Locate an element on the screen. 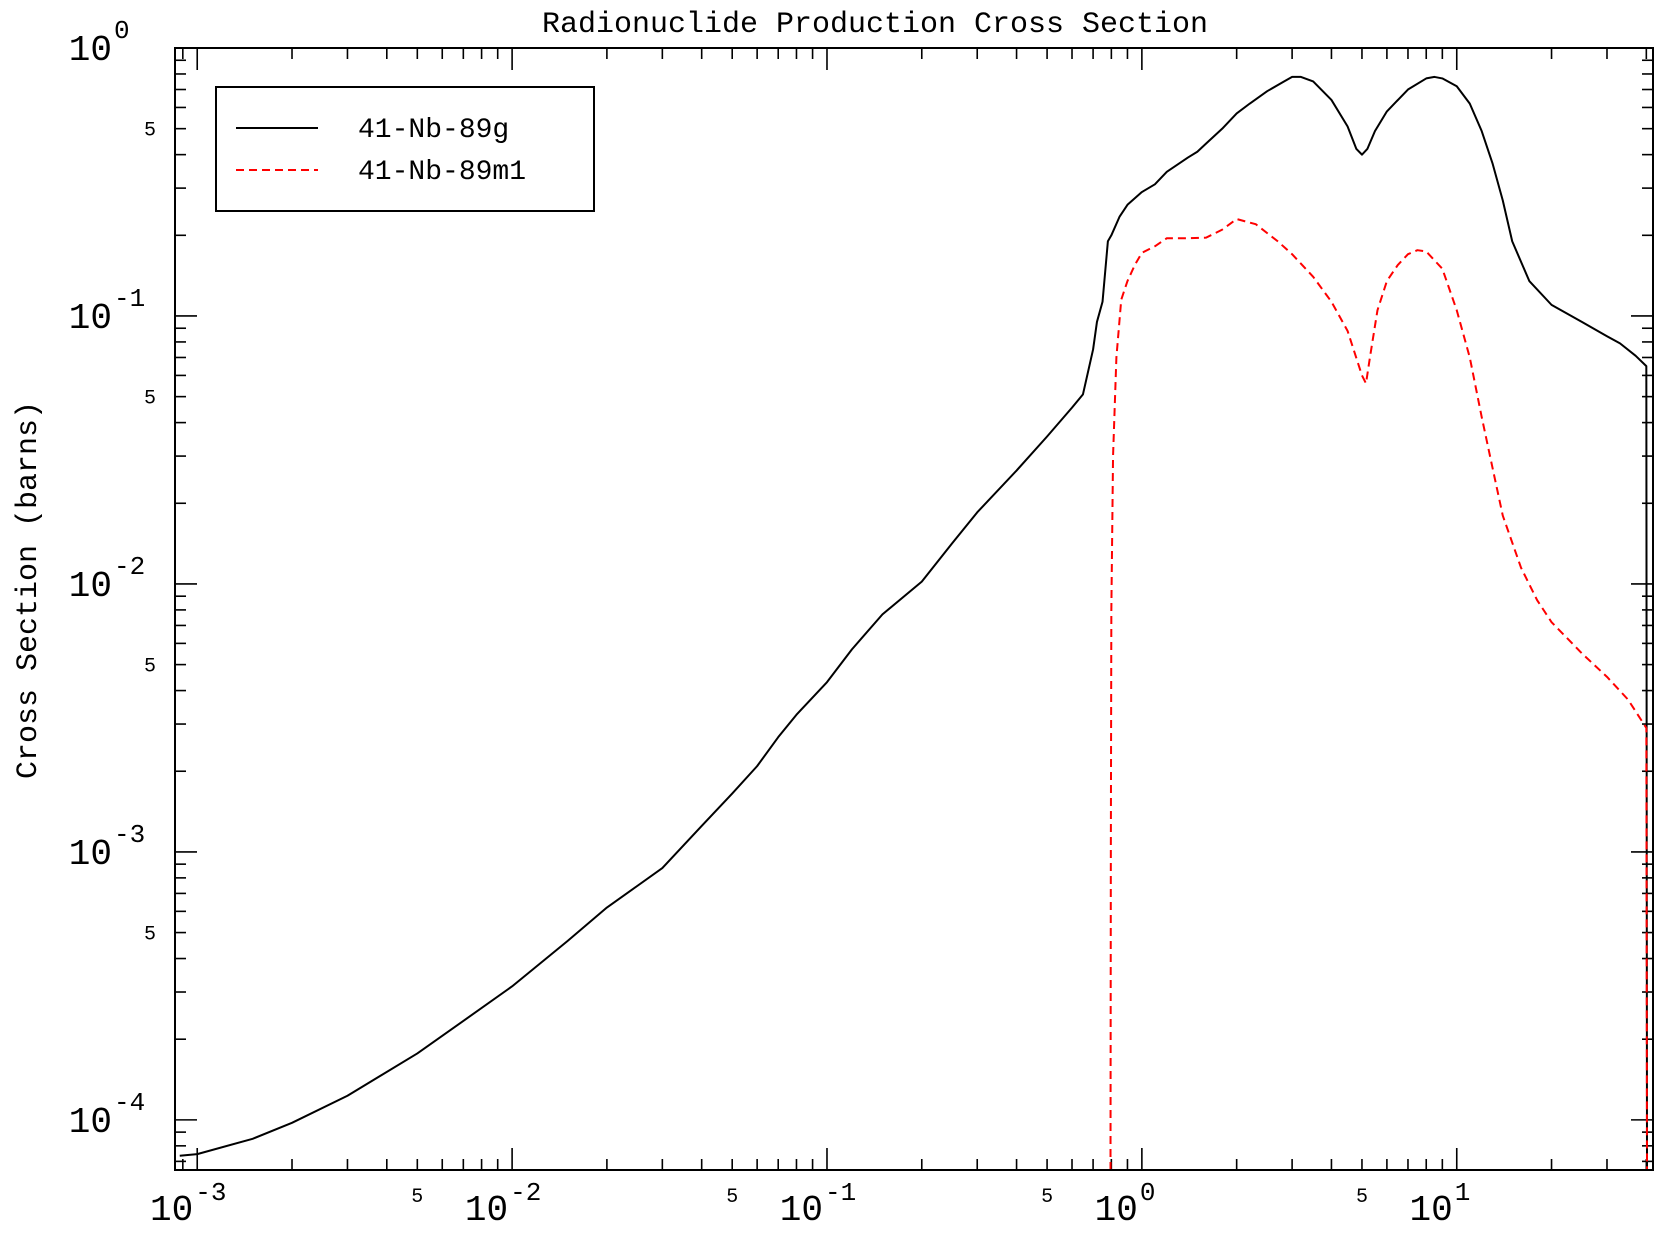 The image size is (1663, 1233). legend-label-nb89m1: 41-Nb-89m1 is located at coordinates (442, 172).